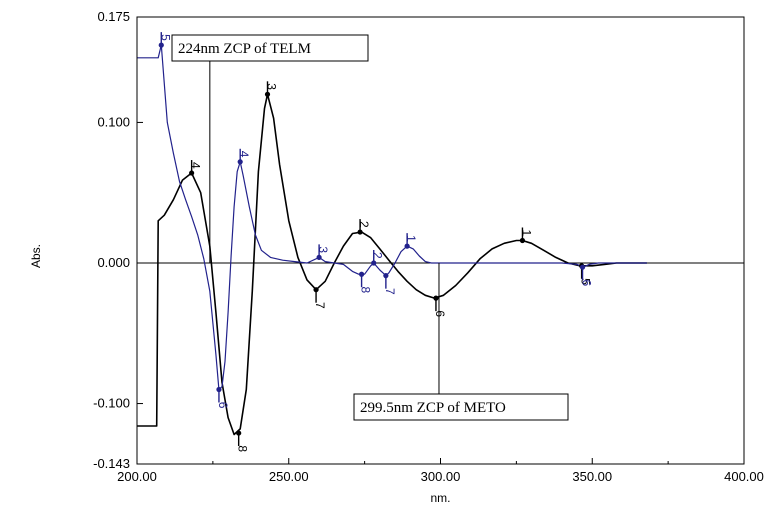  What do you see at coordinates (441, 476) in the screenshot?
I see `x-tick-label: 300.00` at bounding box center [441, 476].